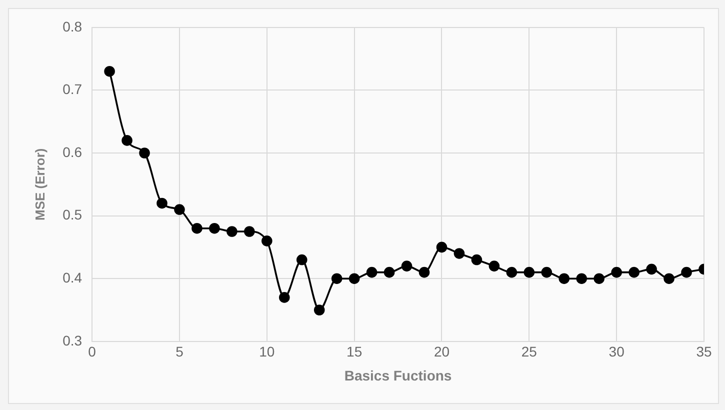 This screenshot has height=410, width=725. What do you see at coordinates (72, 214) in the screenshot?
I see `y-tick-label: 0.5` at bounding box center [72, 214].